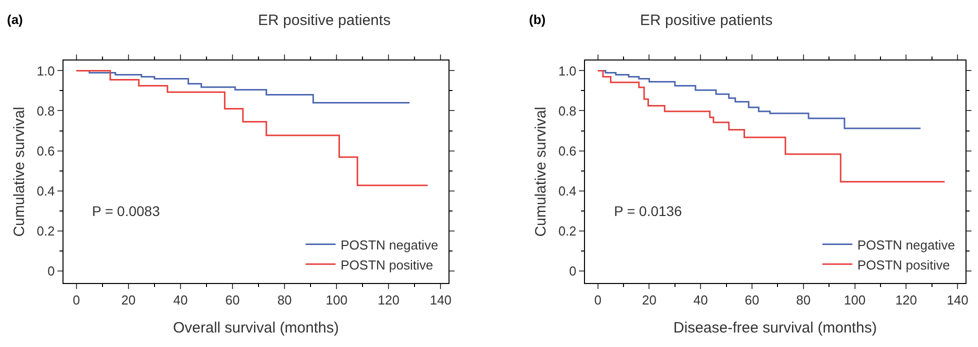  What do you see at coordinates (648, 211) in the screenshot?
I see `annotation: P = 0.0136` at bounding box center [648, 211].